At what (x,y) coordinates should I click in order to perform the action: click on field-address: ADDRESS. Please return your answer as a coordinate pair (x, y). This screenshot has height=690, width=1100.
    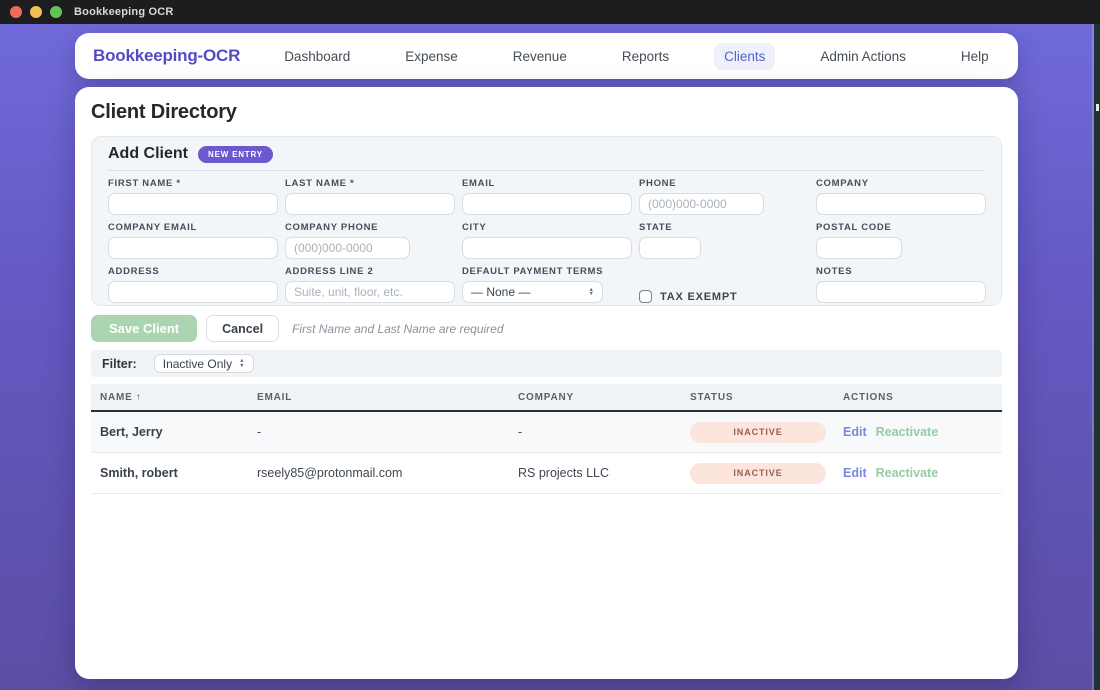
    Looking at the image, I should click on (196, 283).